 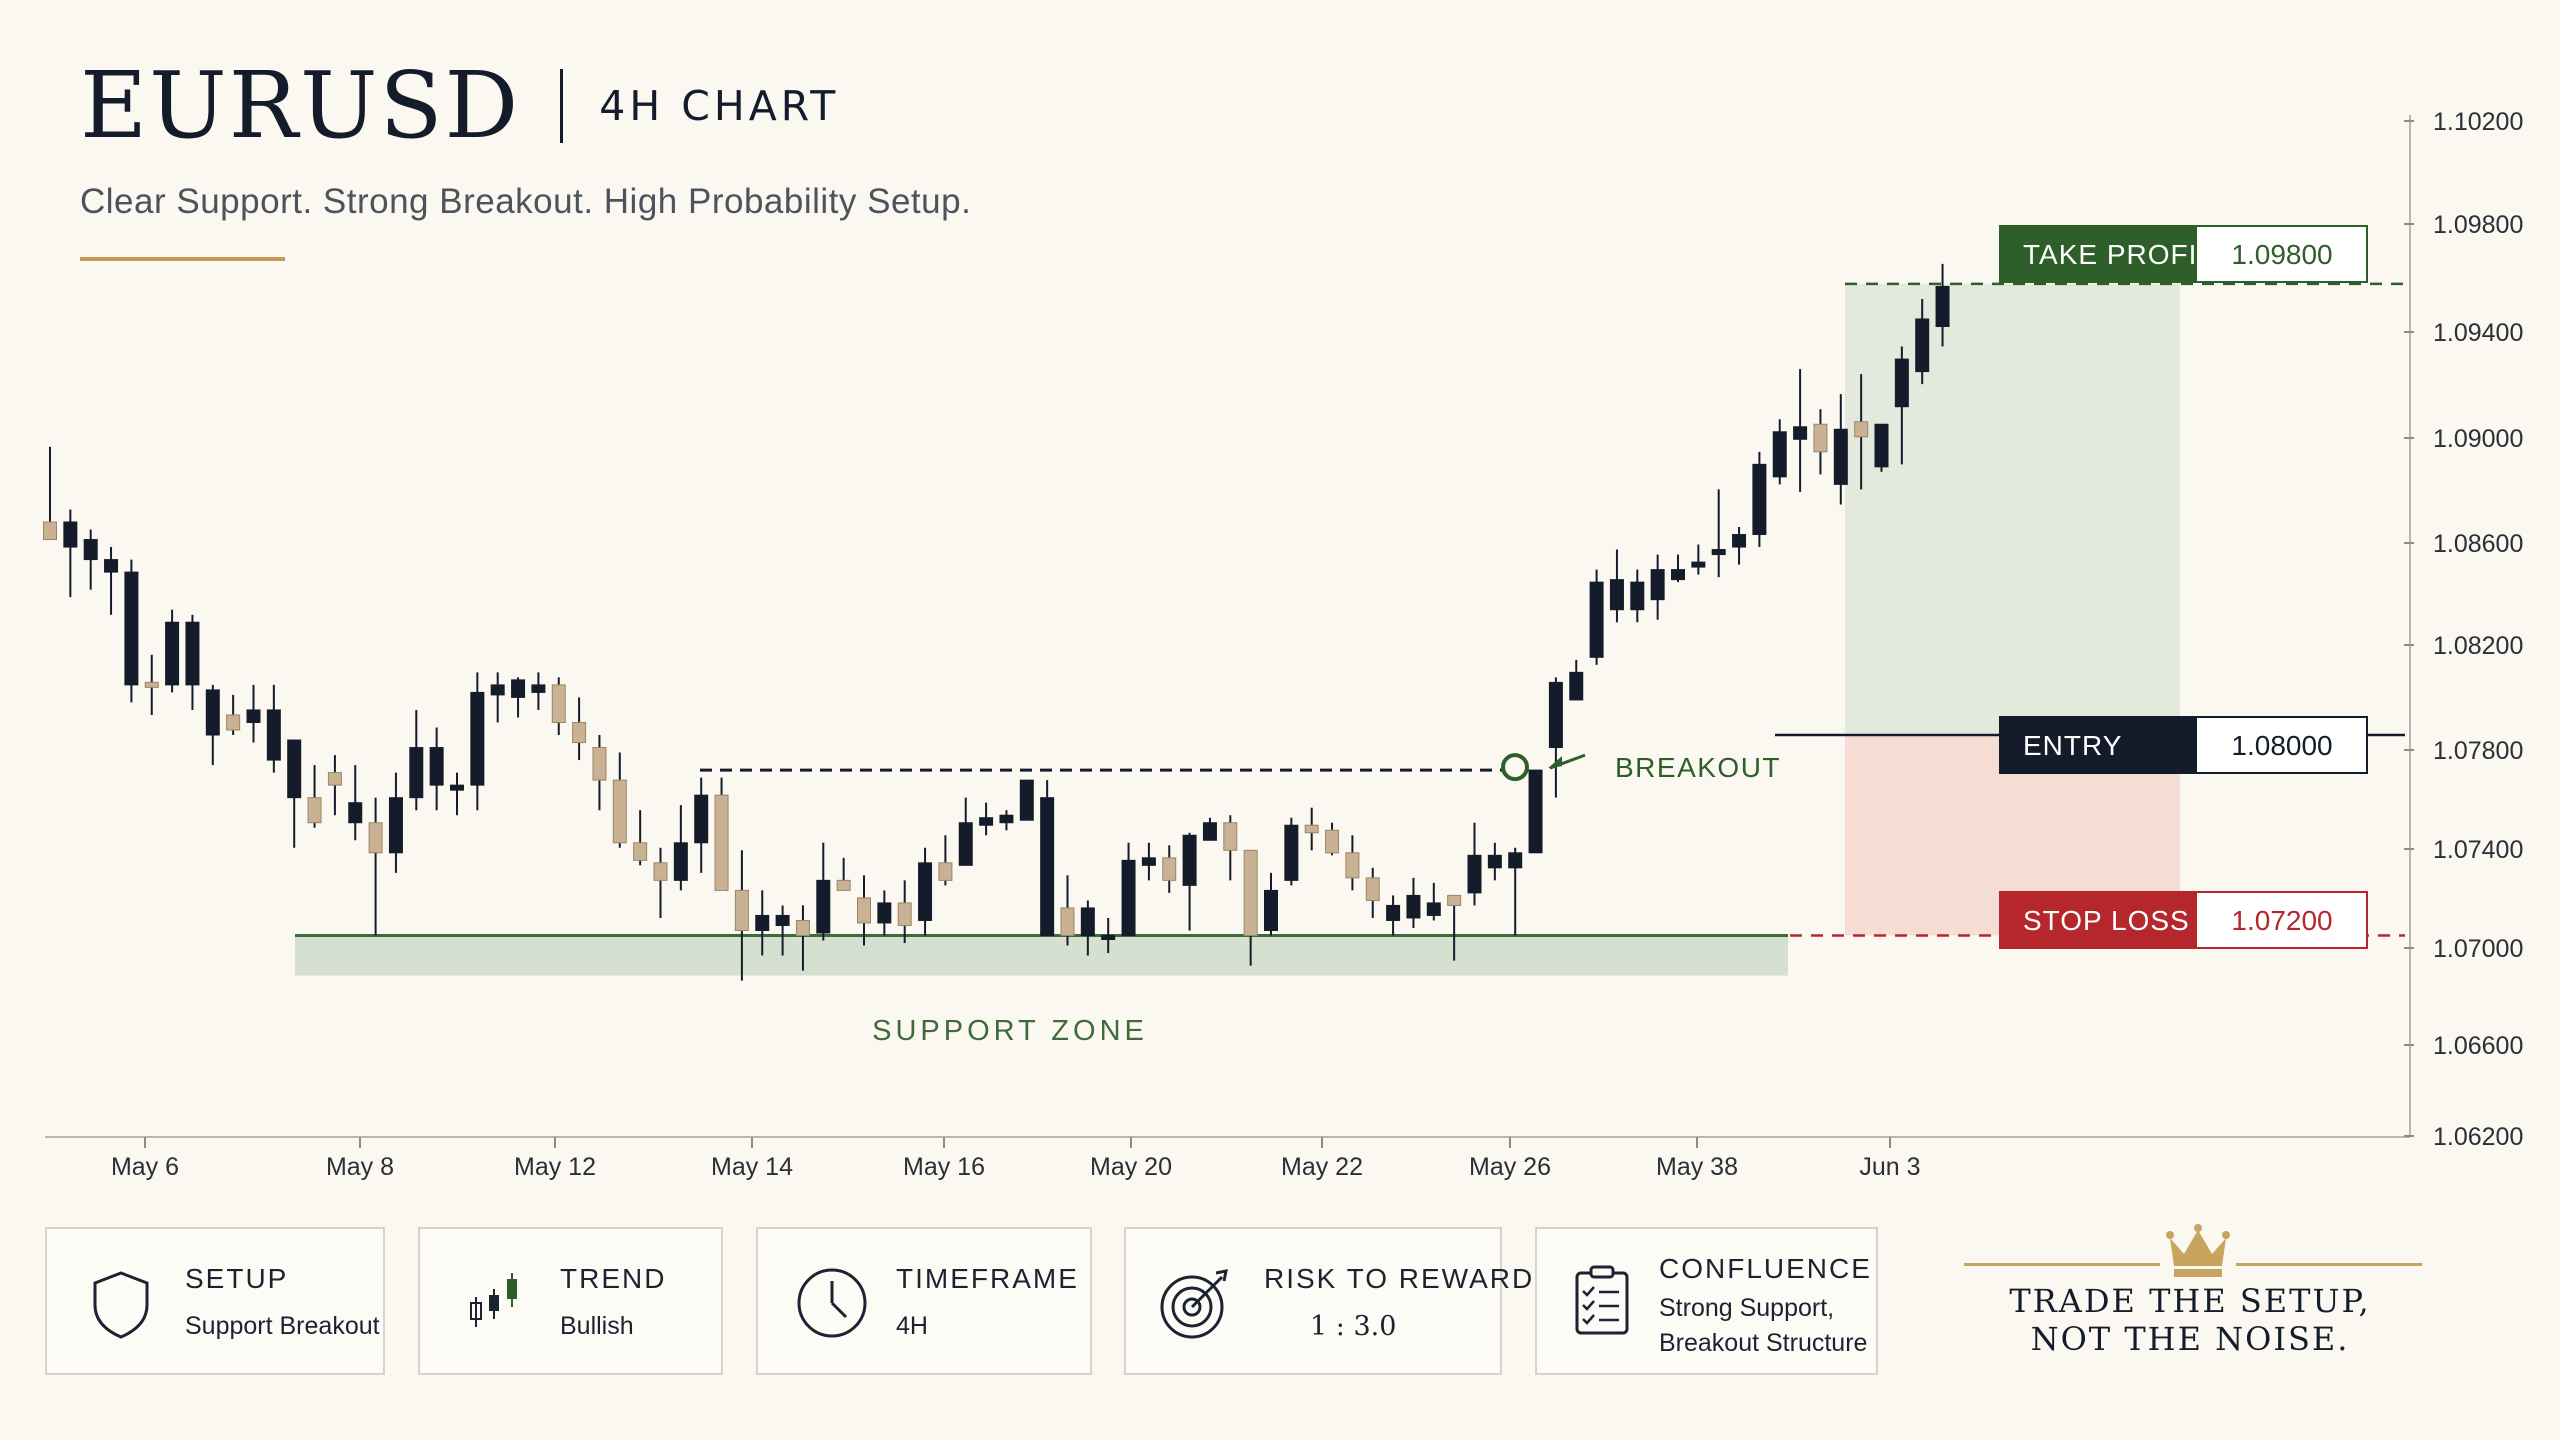 I want to click on stop-loss-tag-value: 1.07200, so click(x=2281, y=920).